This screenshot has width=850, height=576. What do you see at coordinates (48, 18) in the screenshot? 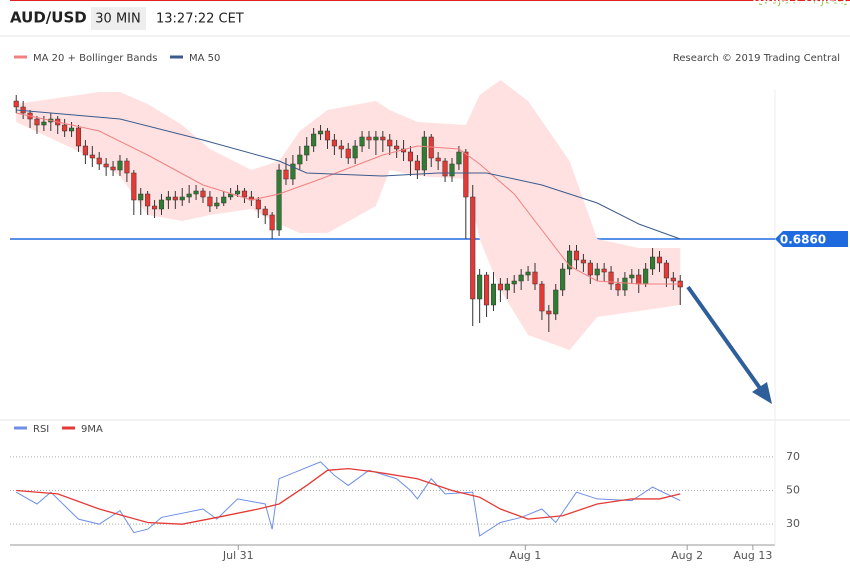
I see `symbol: AUD/USD` at bounding box center [48, 18].